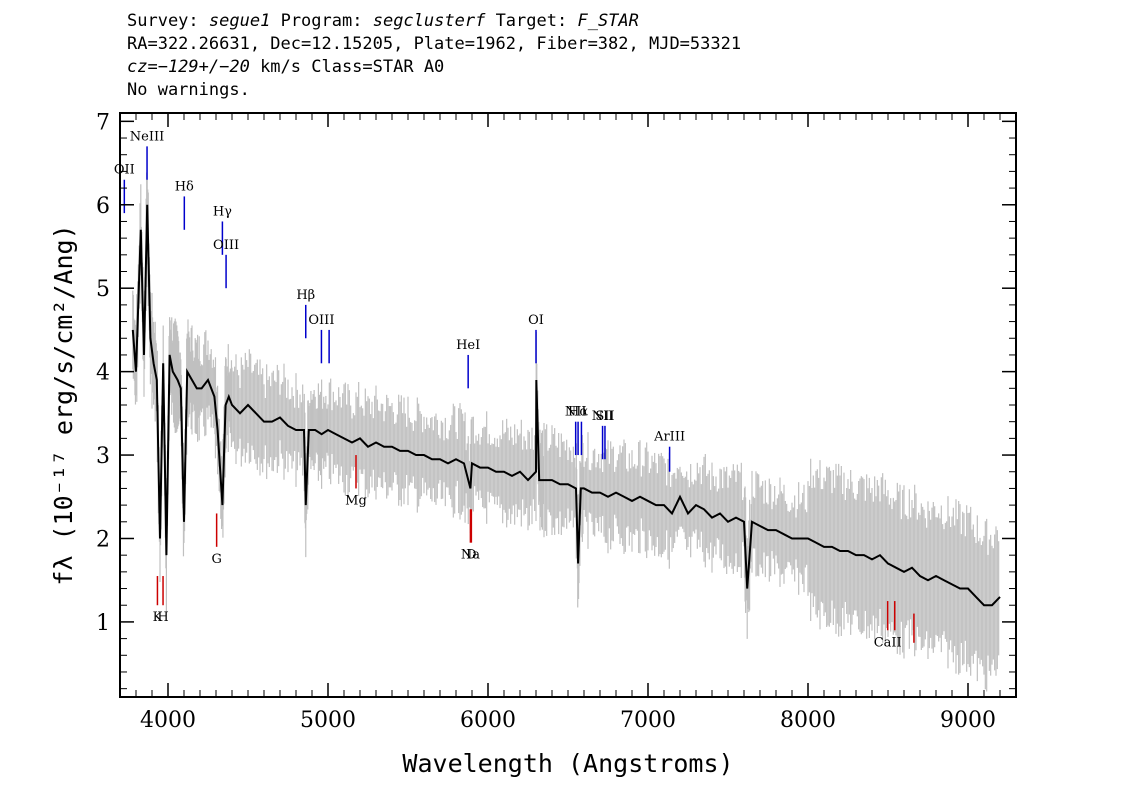  Describe the element at coordinates (188, 90) in the screenshot. I see `header-line-warnings: No warnings.` at that location.